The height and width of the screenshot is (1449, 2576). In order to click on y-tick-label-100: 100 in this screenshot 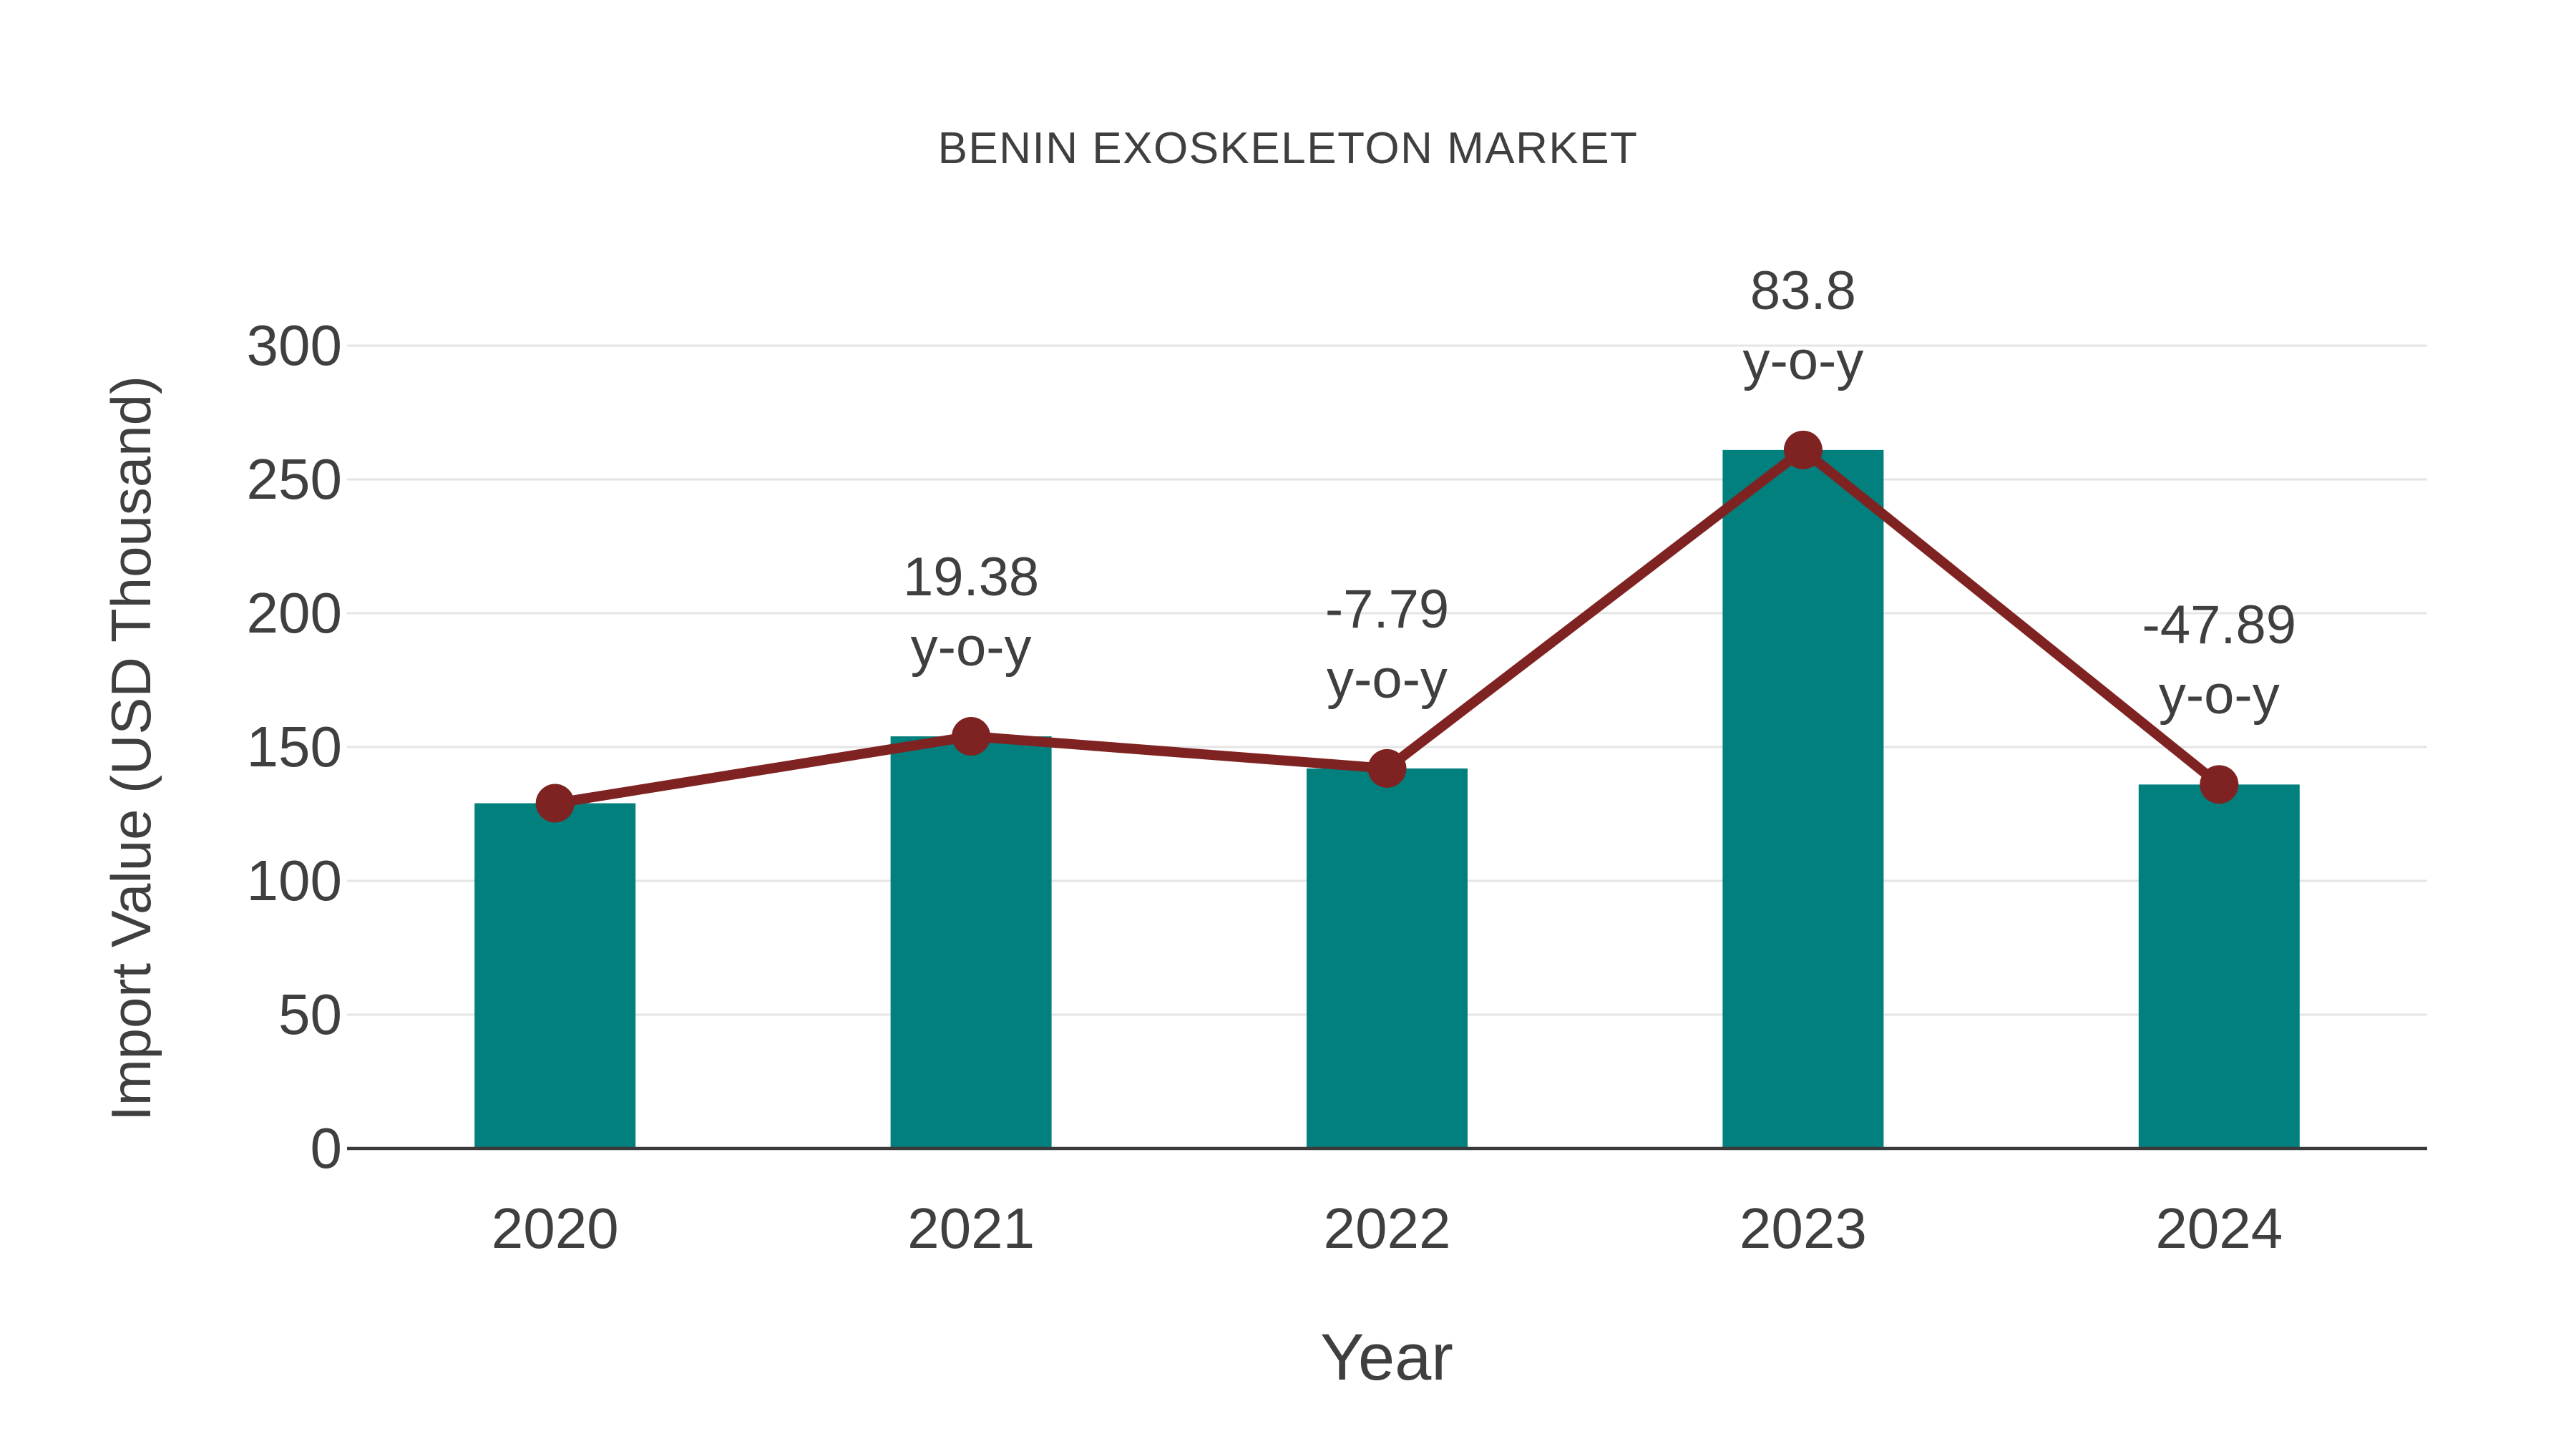, I will do `click(294, 880)`.